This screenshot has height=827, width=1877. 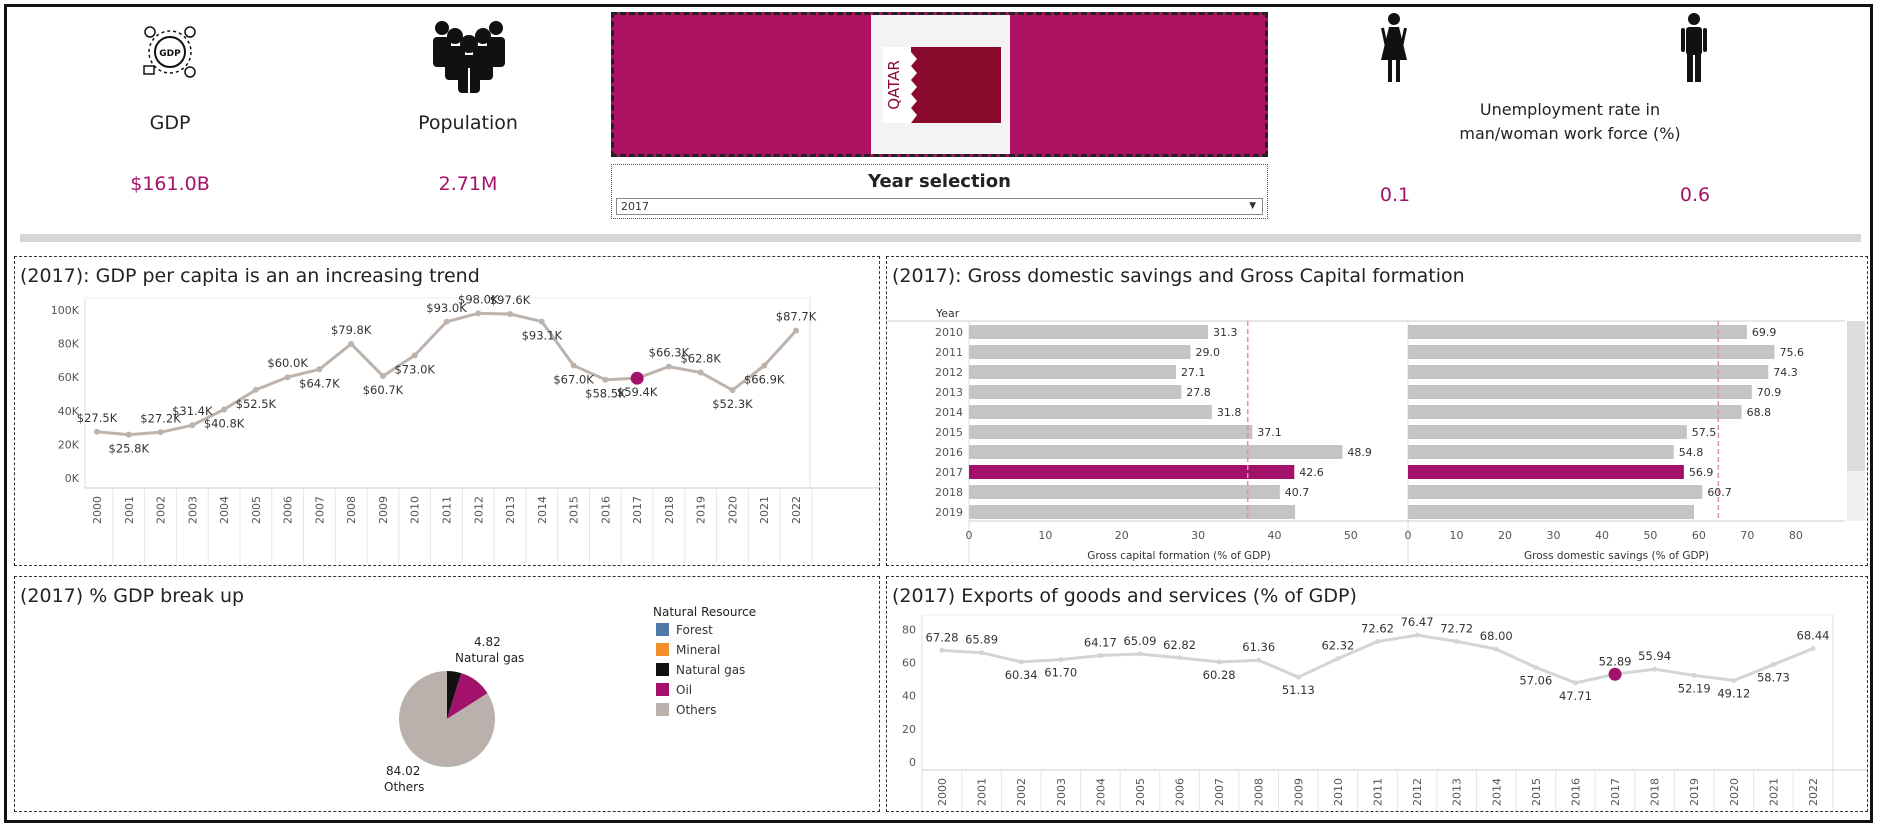 I want to click on x-tick-label: 2010, so click(x=1338, y=792).